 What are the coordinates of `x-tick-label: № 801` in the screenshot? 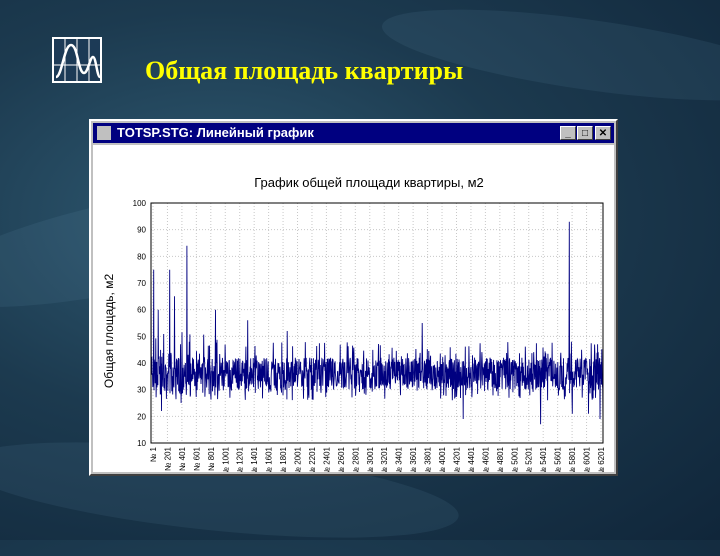 It's located at (211, 458).